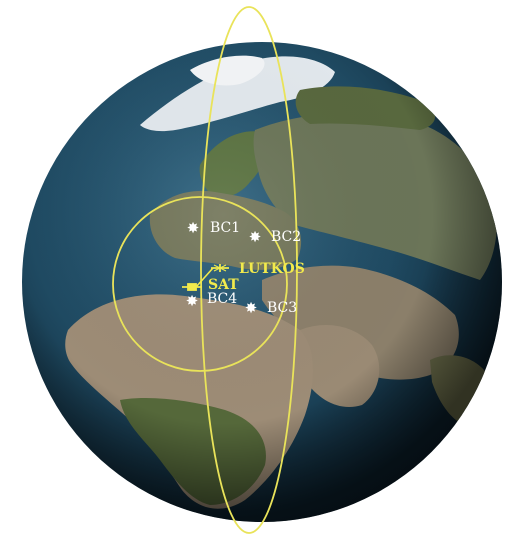 The height and width of the screenshot is (538, 523). Describe the element at coordinates (286, 237) in the screenshot. I see `station-label-bc2: BC2` at that location.